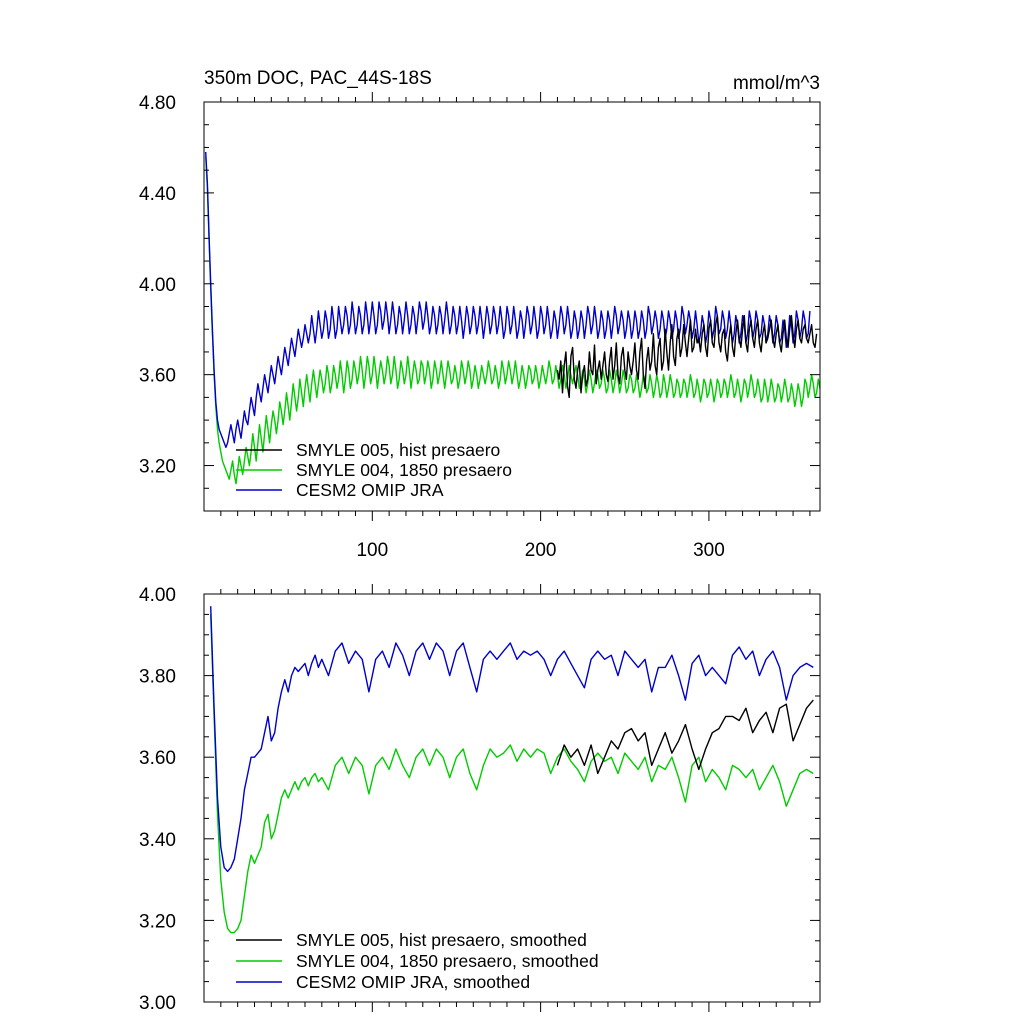  Describe the element at coordinates (413, 982) in the screenshot. I see `legend-label: CESM2 OMIP JRA, smoothed` at that location.